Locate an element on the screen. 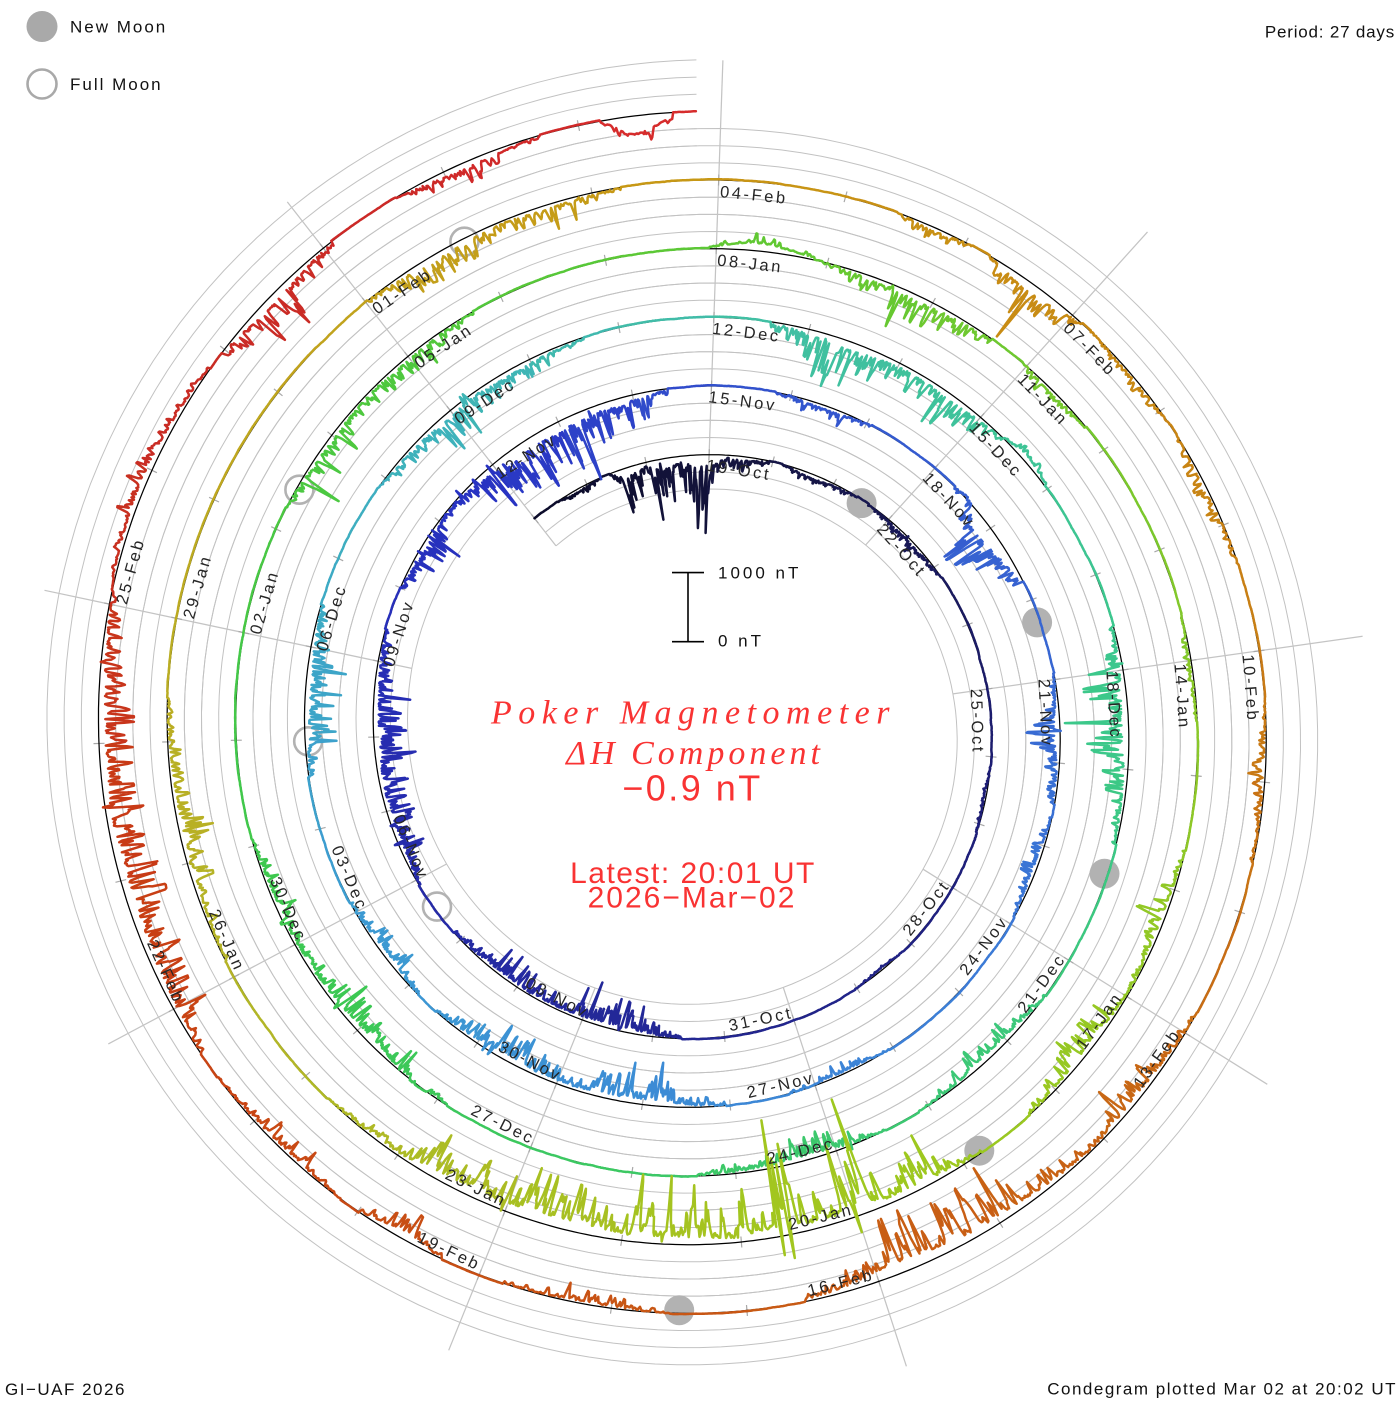  svg-text: 25-Oct is located at coordinates (977, 722).